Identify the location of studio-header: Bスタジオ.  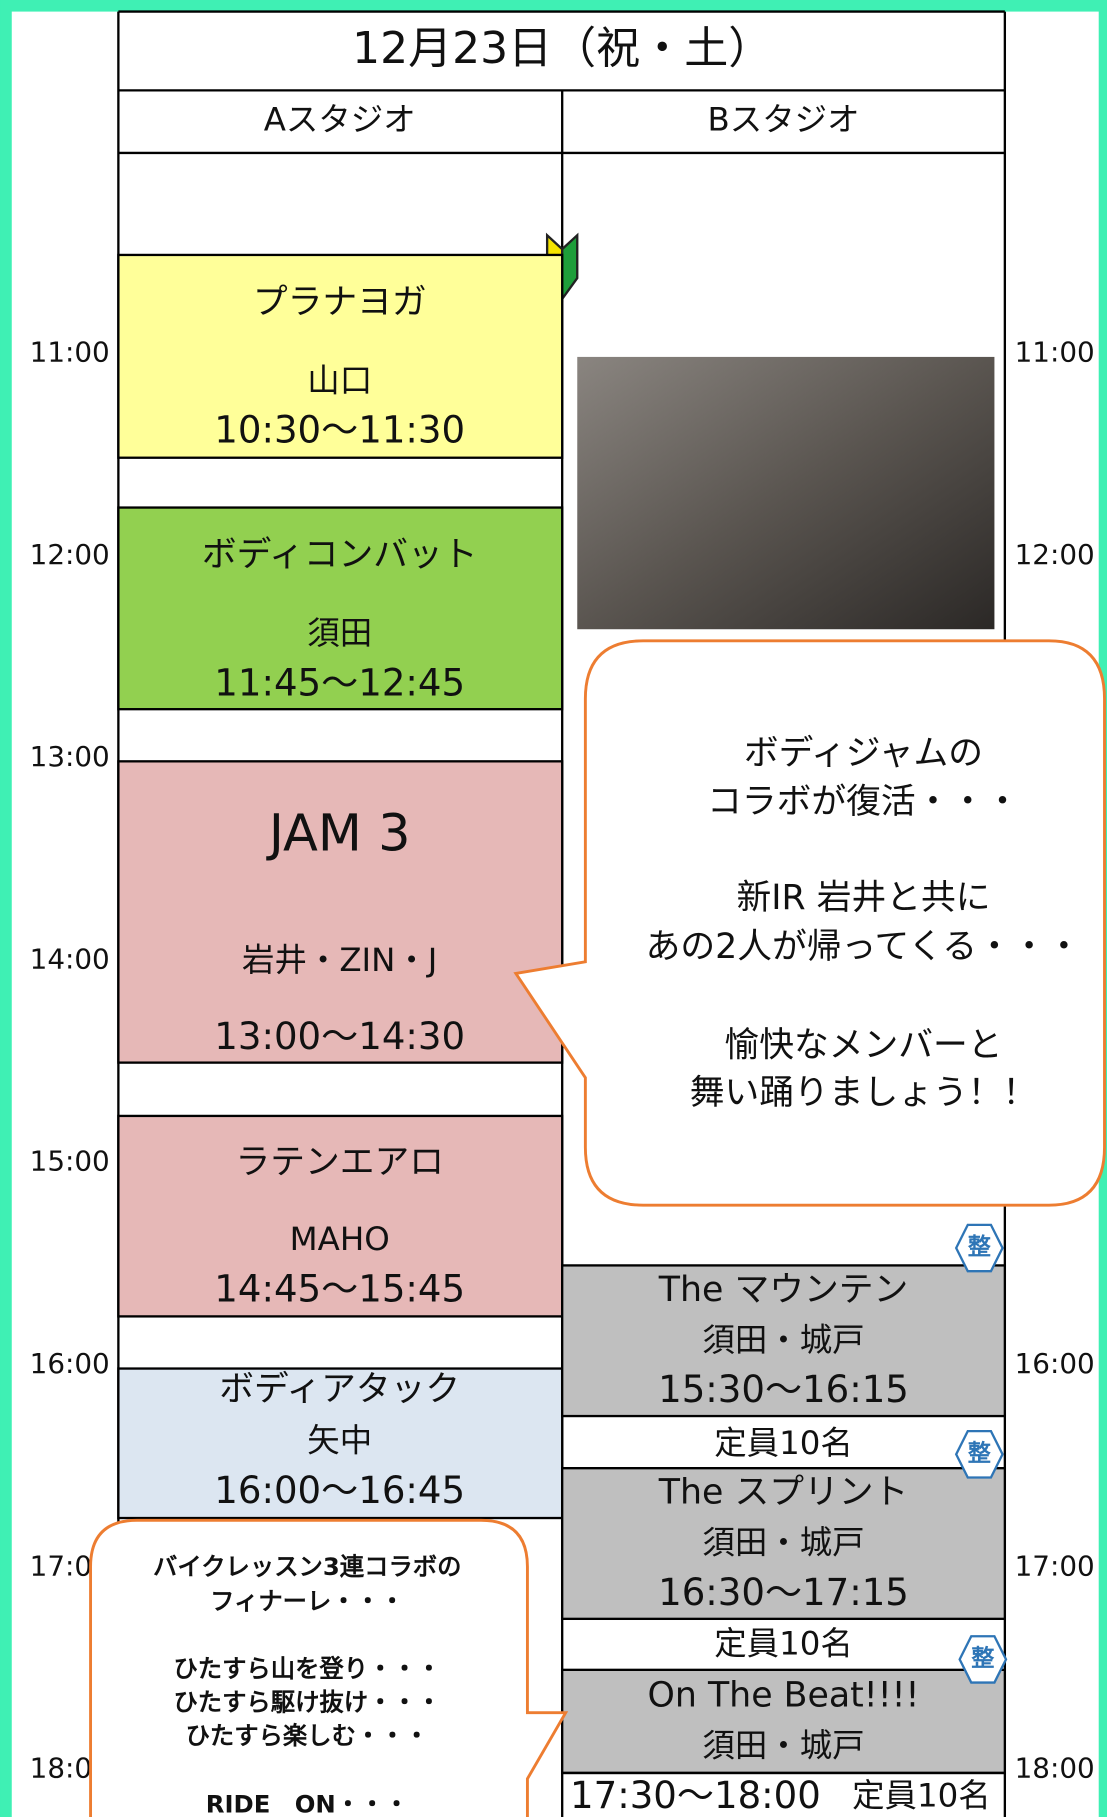
(784, 120).